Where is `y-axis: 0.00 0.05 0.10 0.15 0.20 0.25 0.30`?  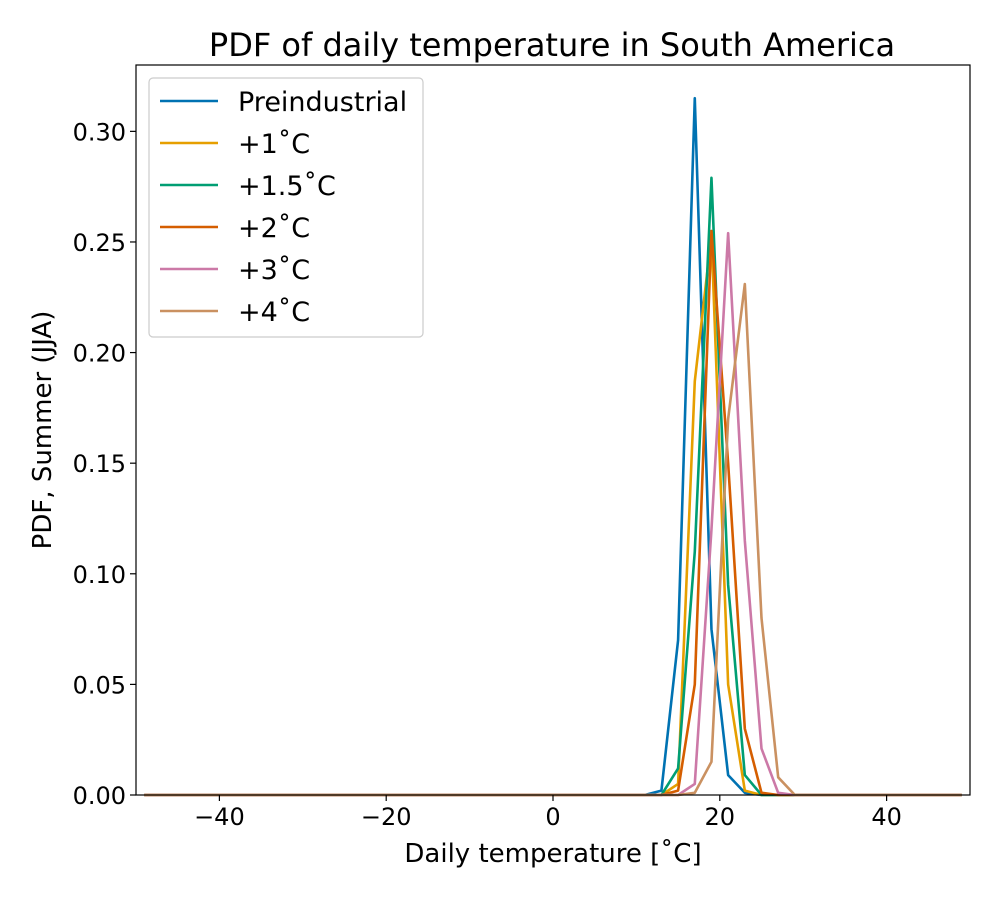 y-axis: 0.00 0.05 0.10 0.15 0.20 0.25 0.30 is located at coordinates (104, 464).